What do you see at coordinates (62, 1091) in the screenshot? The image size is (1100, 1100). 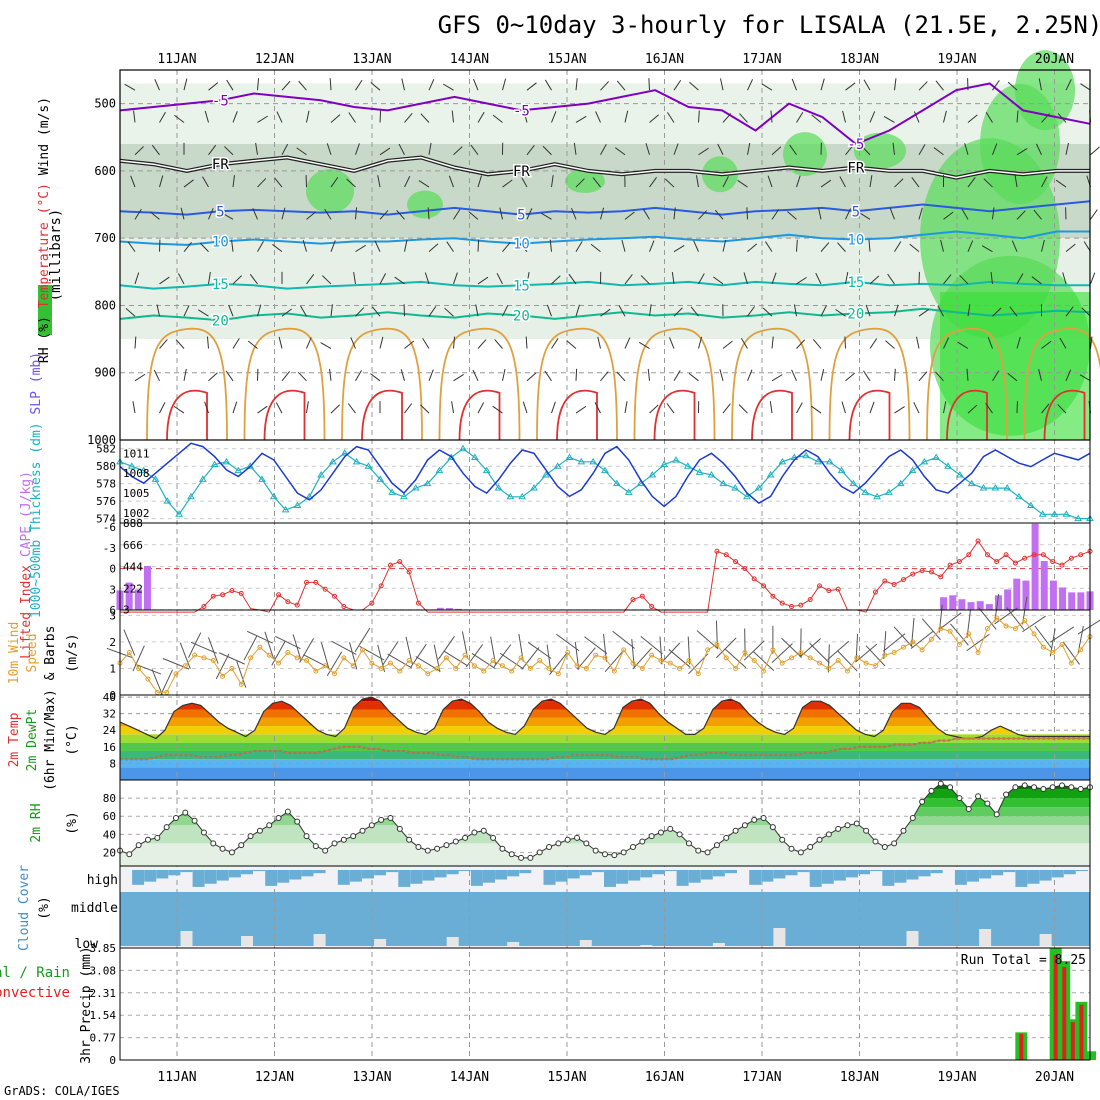 I see `credit-label: GrADS: COLA/IGES` at bounding box center [62, 1091].